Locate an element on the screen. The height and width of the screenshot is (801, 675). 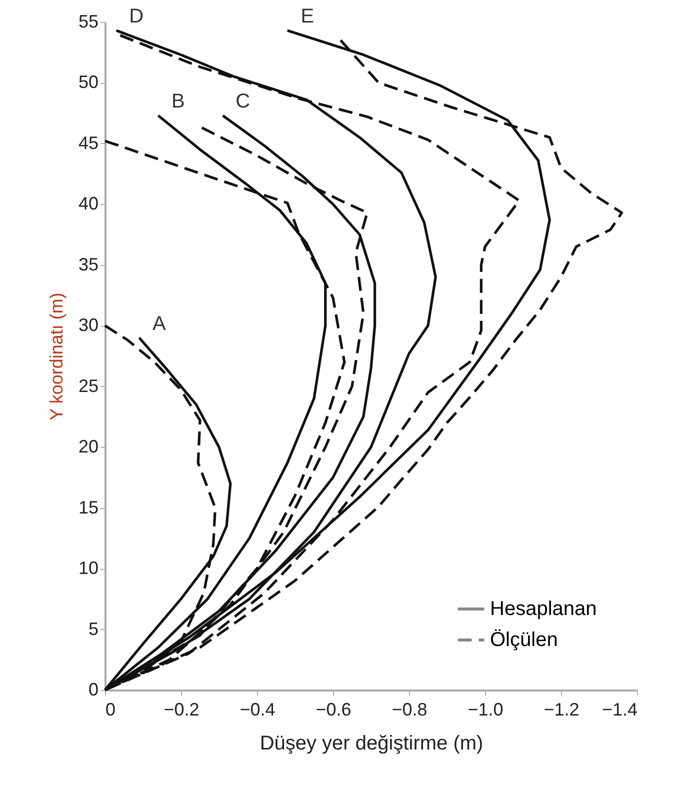
annotation: C is located at coordinates (243, 101).